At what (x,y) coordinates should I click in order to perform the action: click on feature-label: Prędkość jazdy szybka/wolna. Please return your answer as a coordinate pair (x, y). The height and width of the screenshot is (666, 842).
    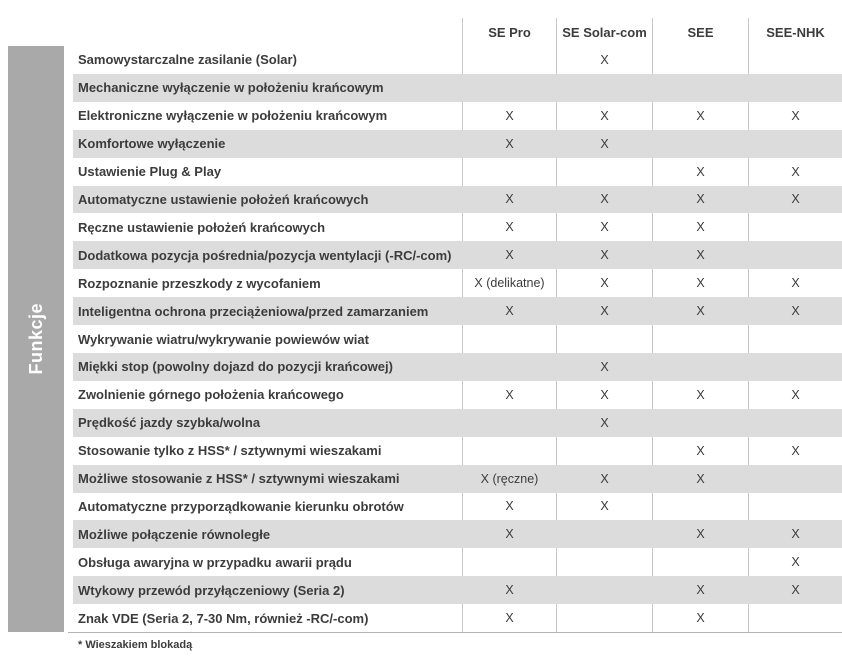
    Looking at the image, I should click on (267, 422).